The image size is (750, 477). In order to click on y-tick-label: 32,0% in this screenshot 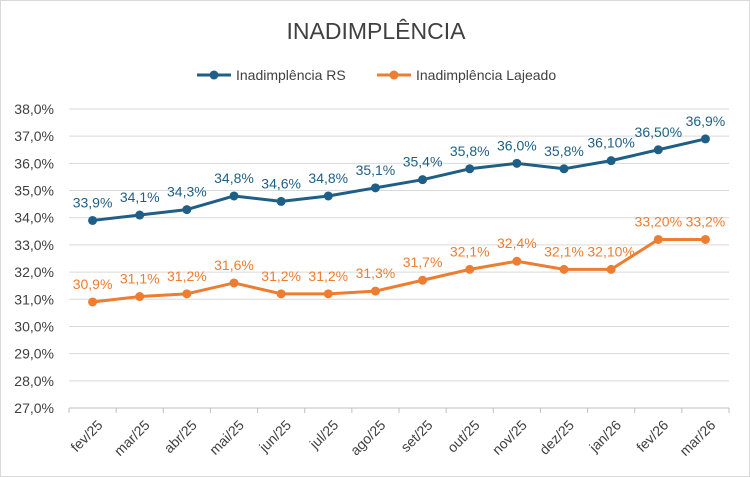, I will do `click(34, 272)`.